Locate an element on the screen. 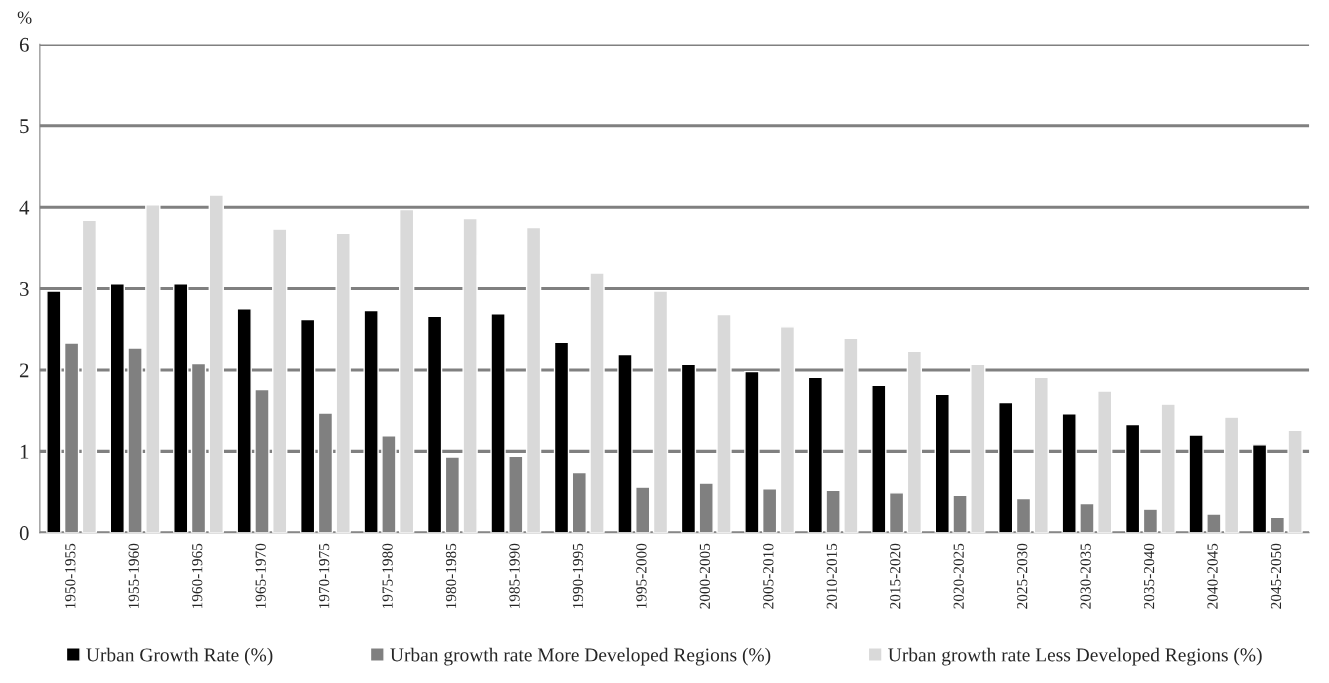  x-tick-label: 1965-1970 is located at coordinates (260, 576).